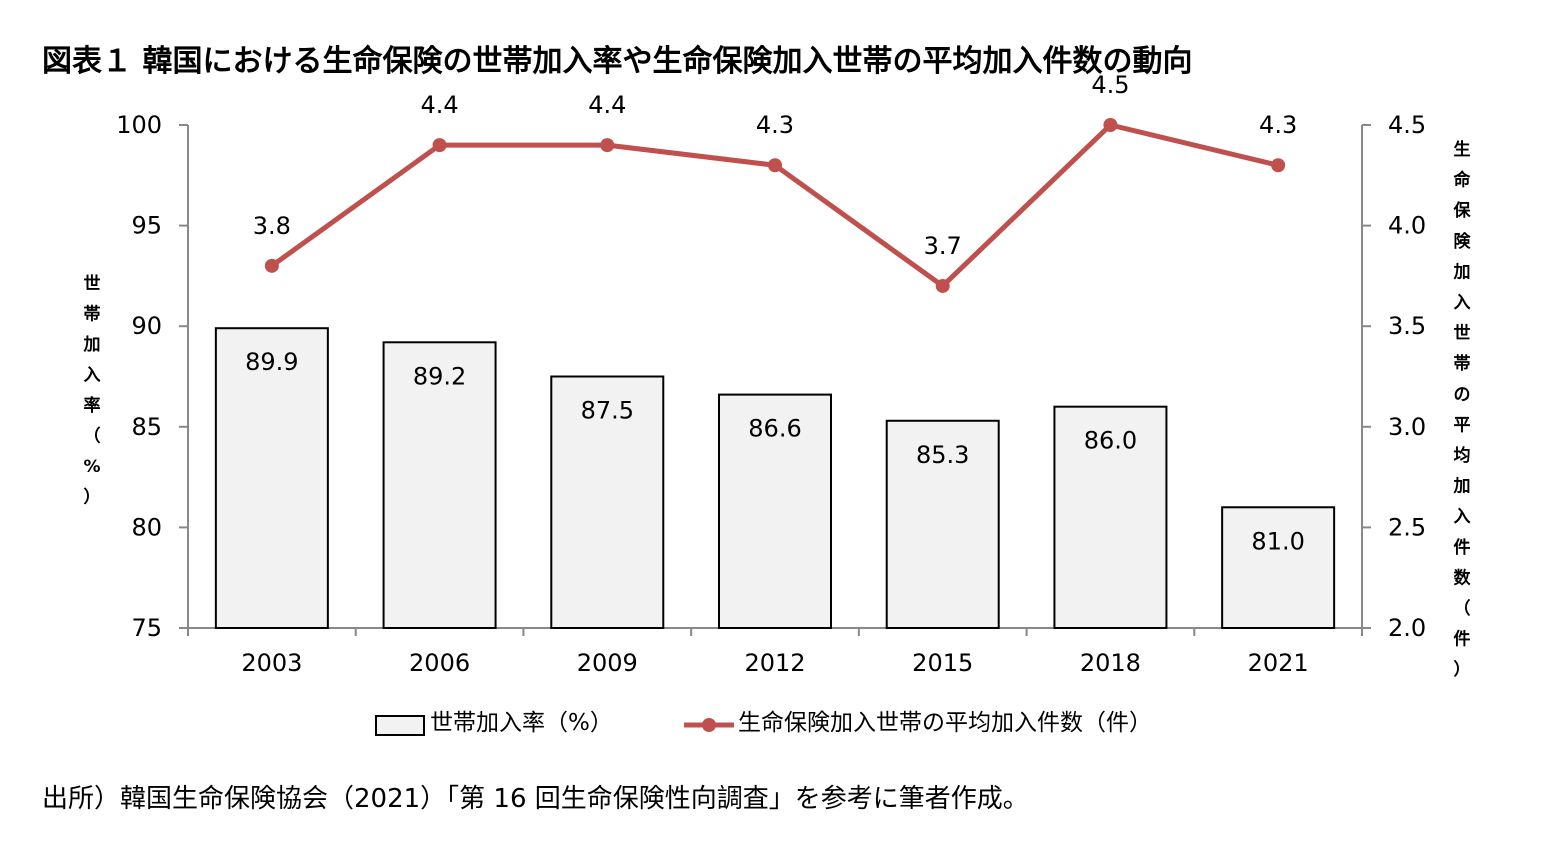 This screenshot has height=847, width=1556. What do you see at coordinates (1462, 180) in the screenshot?
I see `axis-title-char: 命` at bounding box center [1462, 180].